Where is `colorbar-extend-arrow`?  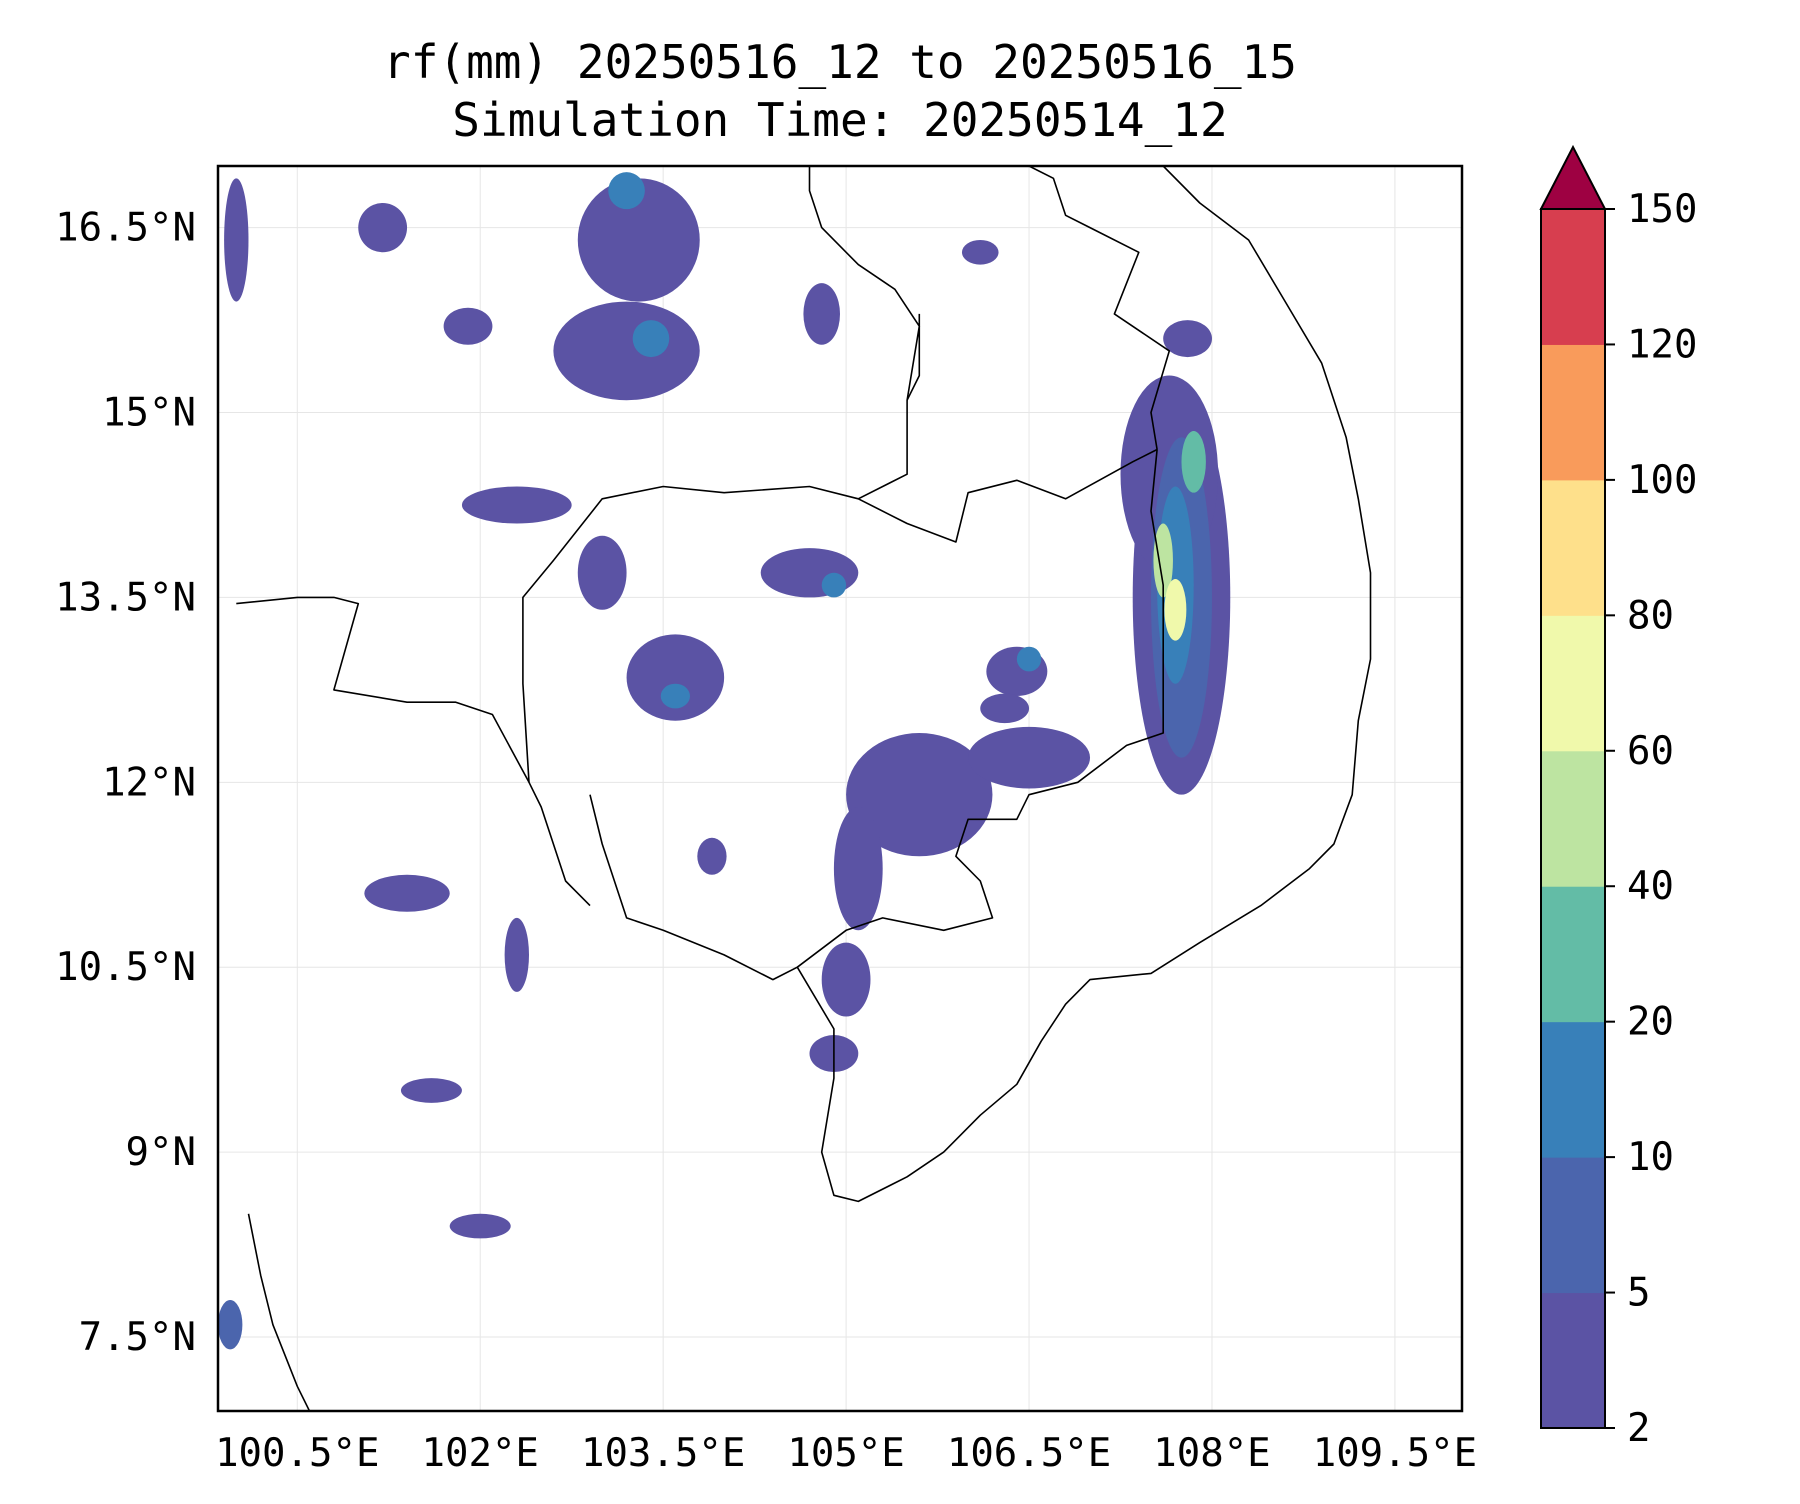
colorbar-extend-arrow is located at coordinates (1573, 177).